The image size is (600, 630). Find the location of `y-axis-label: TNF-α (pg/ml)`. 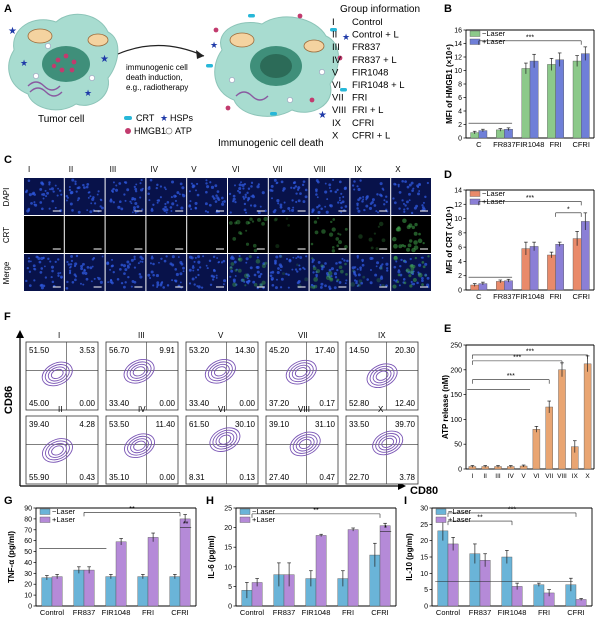

y-axis-label: TNF-α (pg/ml) is located at coordinates (11, 557).